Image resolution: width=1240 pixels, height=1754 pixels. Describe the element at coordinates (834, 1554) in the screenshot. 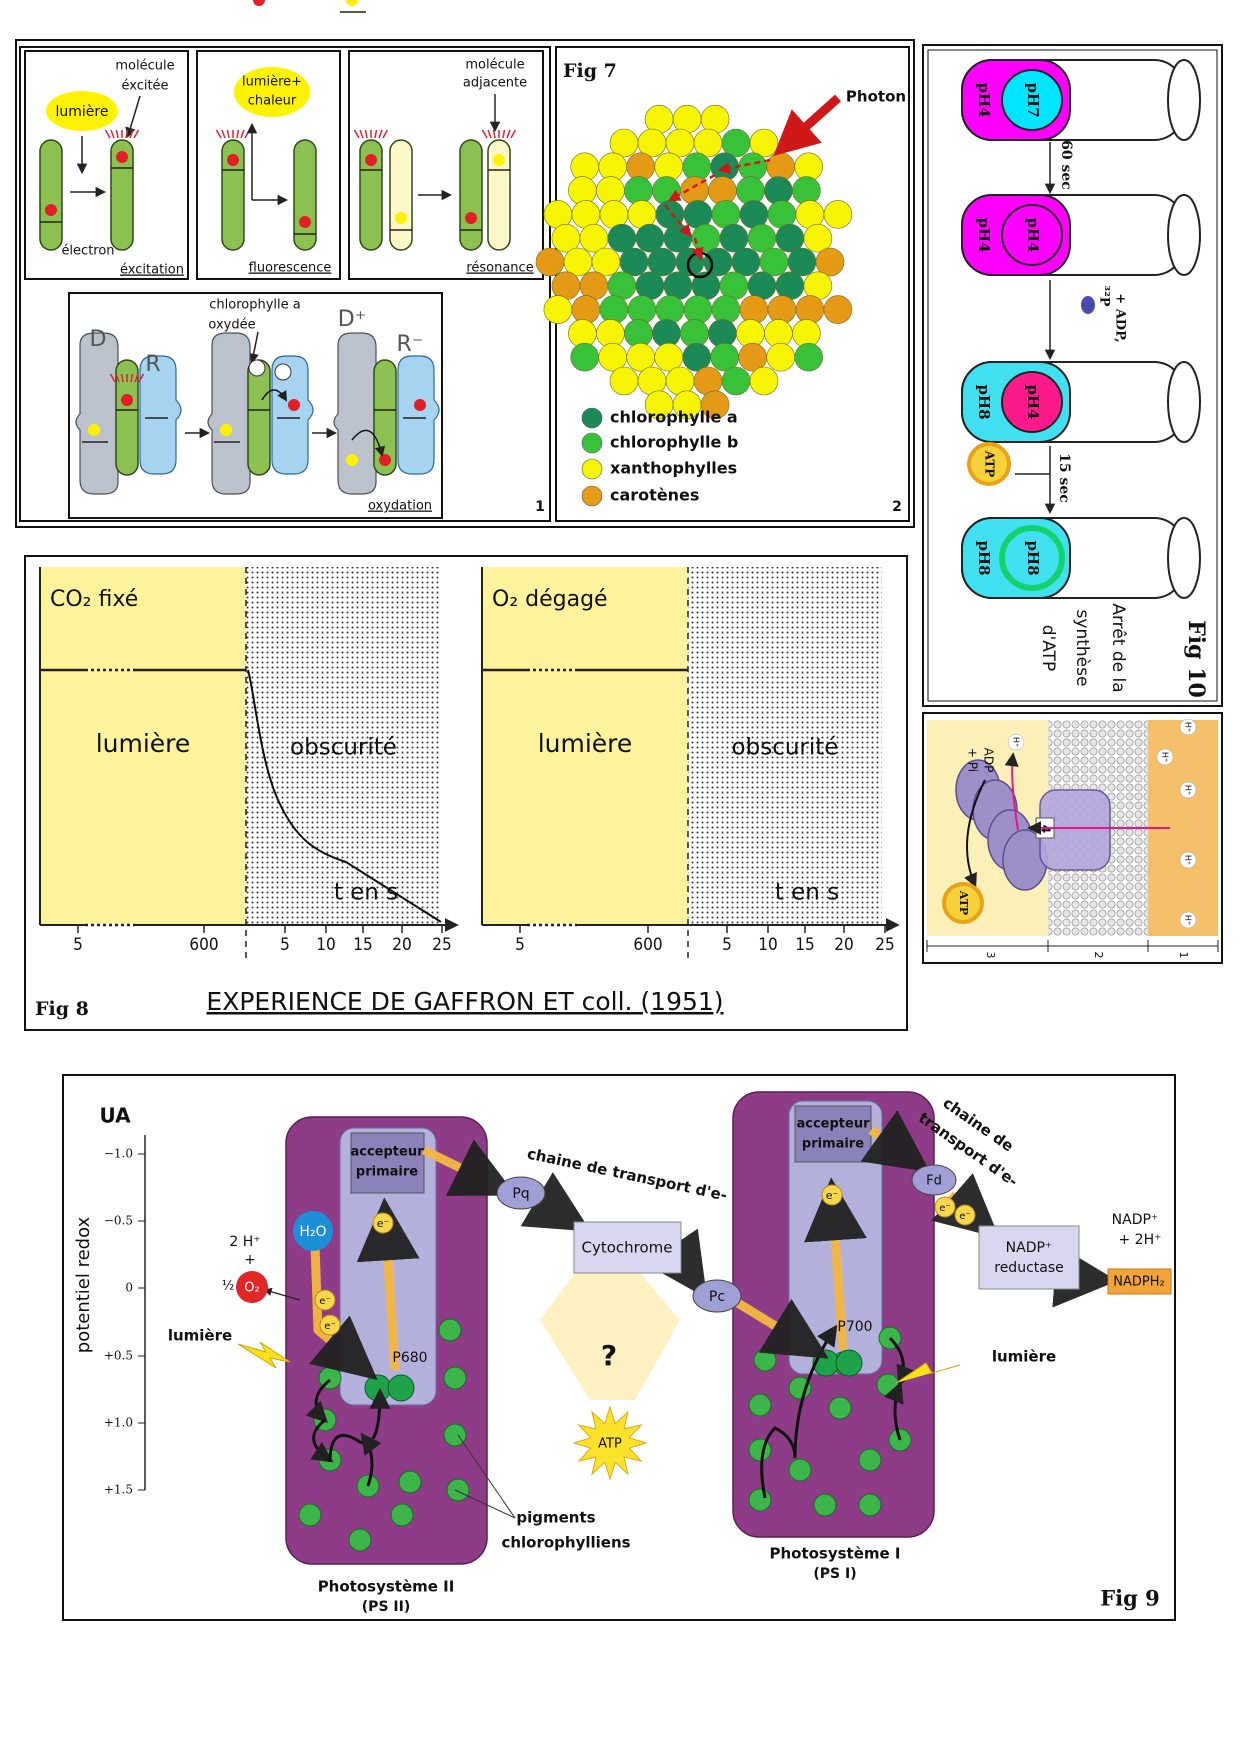

I see `label: Photosystème I` at that location.